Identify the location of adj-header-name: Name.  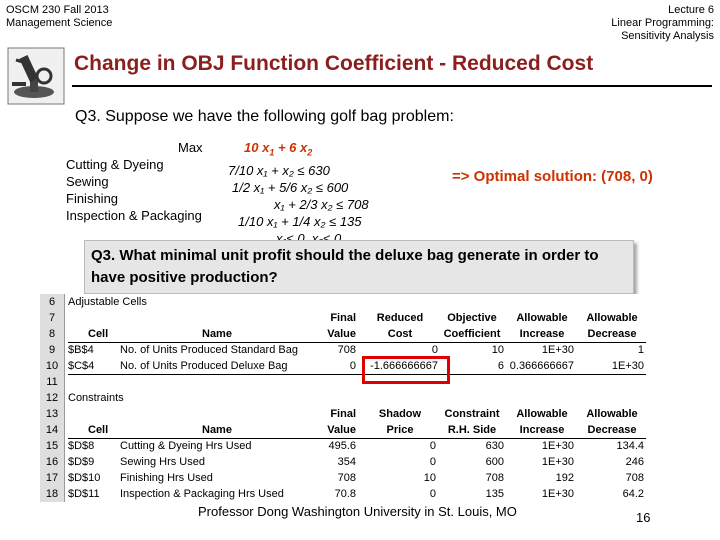
(217, 334).